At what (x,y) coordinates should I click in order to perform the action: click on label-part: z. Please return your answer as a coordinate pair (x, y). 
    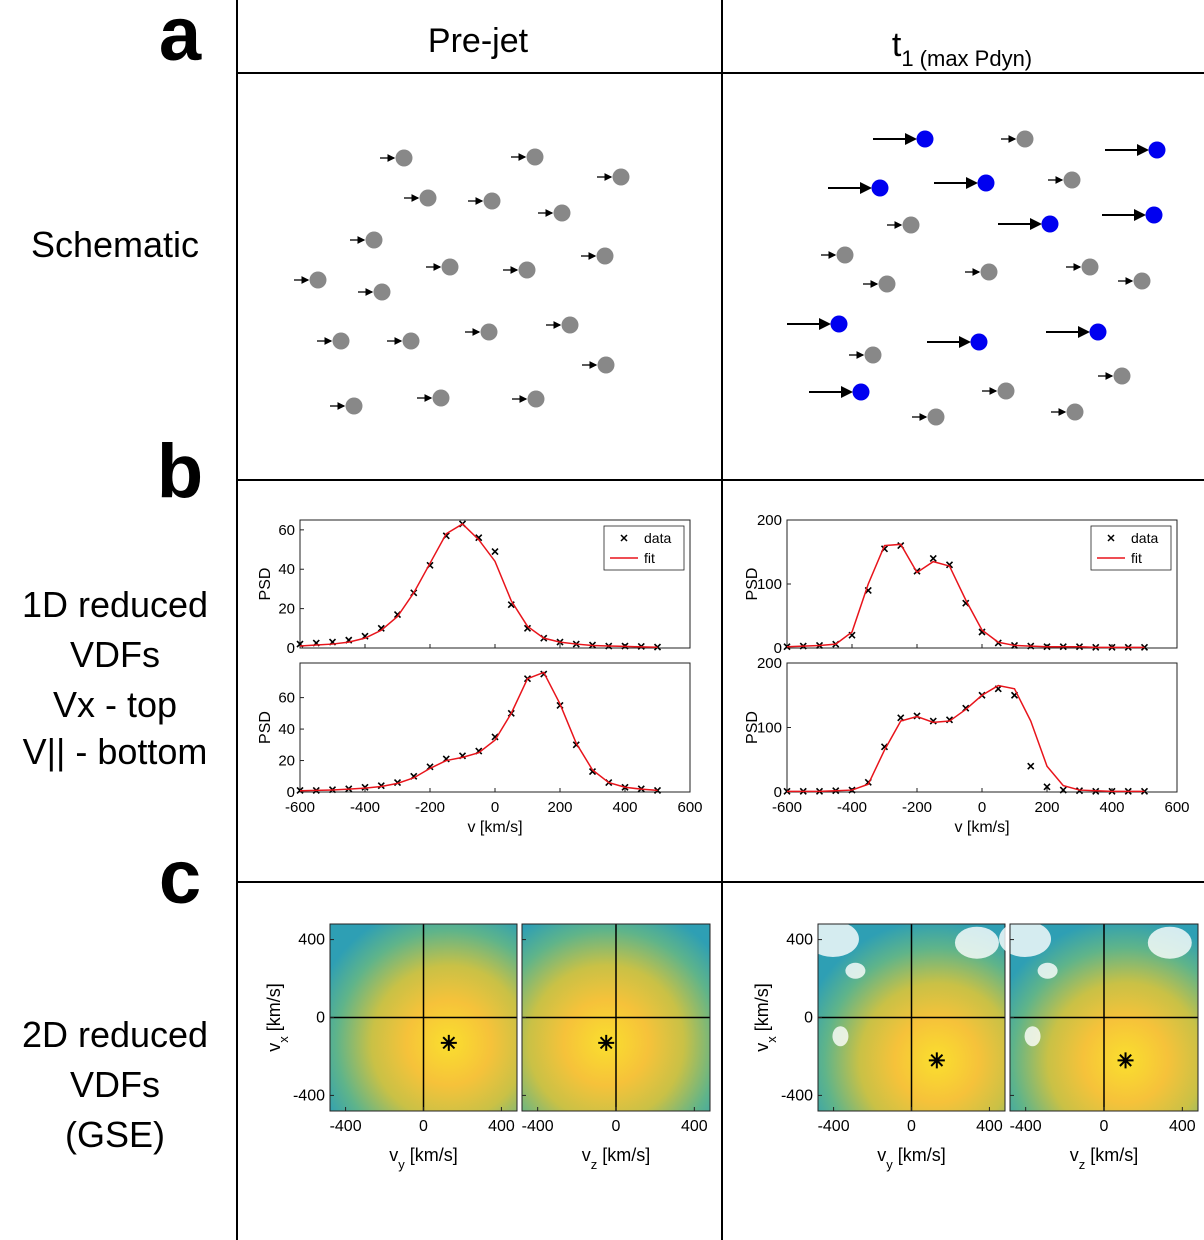
    Looking at the image, I should click on (594, 1164).